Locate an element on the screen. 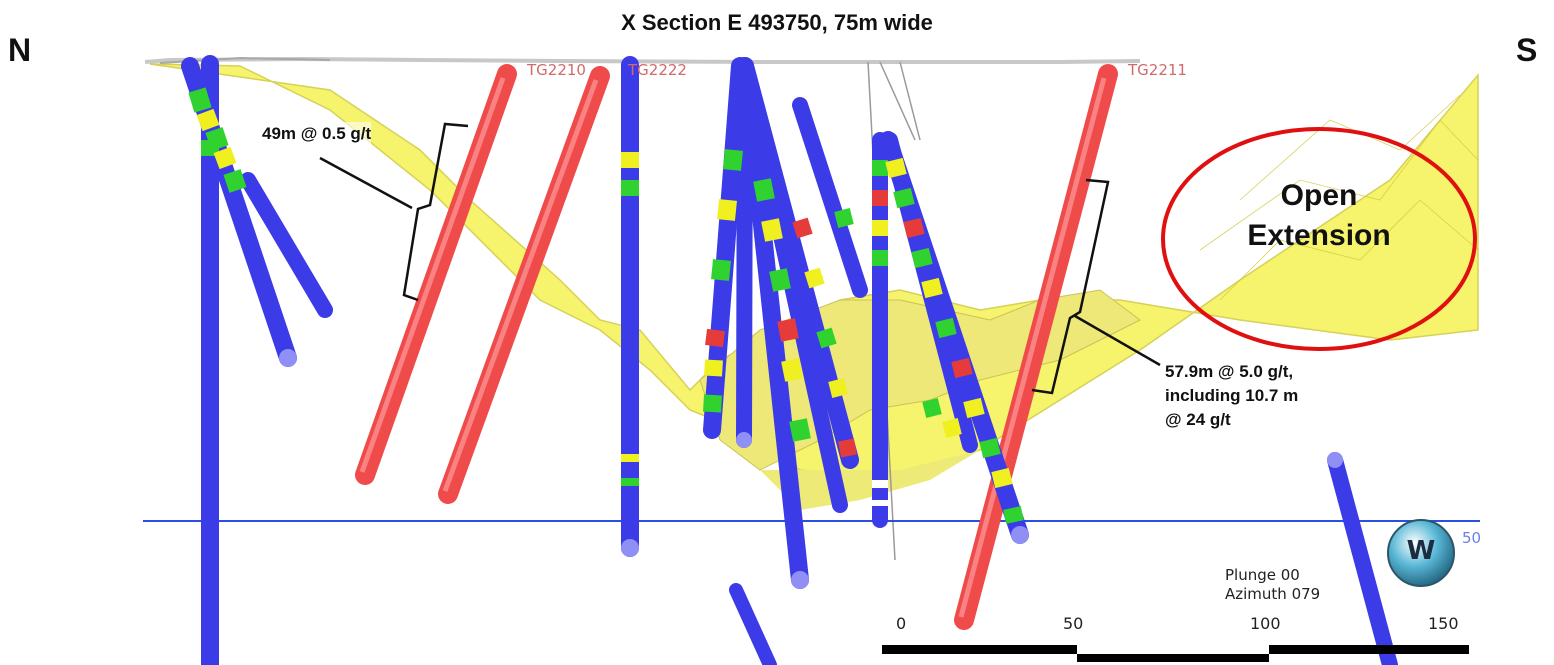 The height and width of the screenshot is (665, 1554). scale-tick-50: 50 is located at coordinates (1073, 623).